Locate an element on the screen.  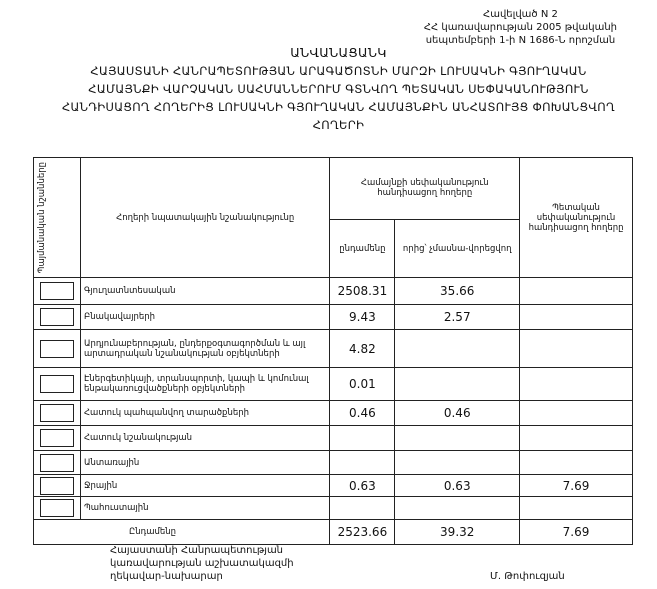
header-purpose: Հողերի նպատակային նշանակությունը is located at coordinates (205, 217).